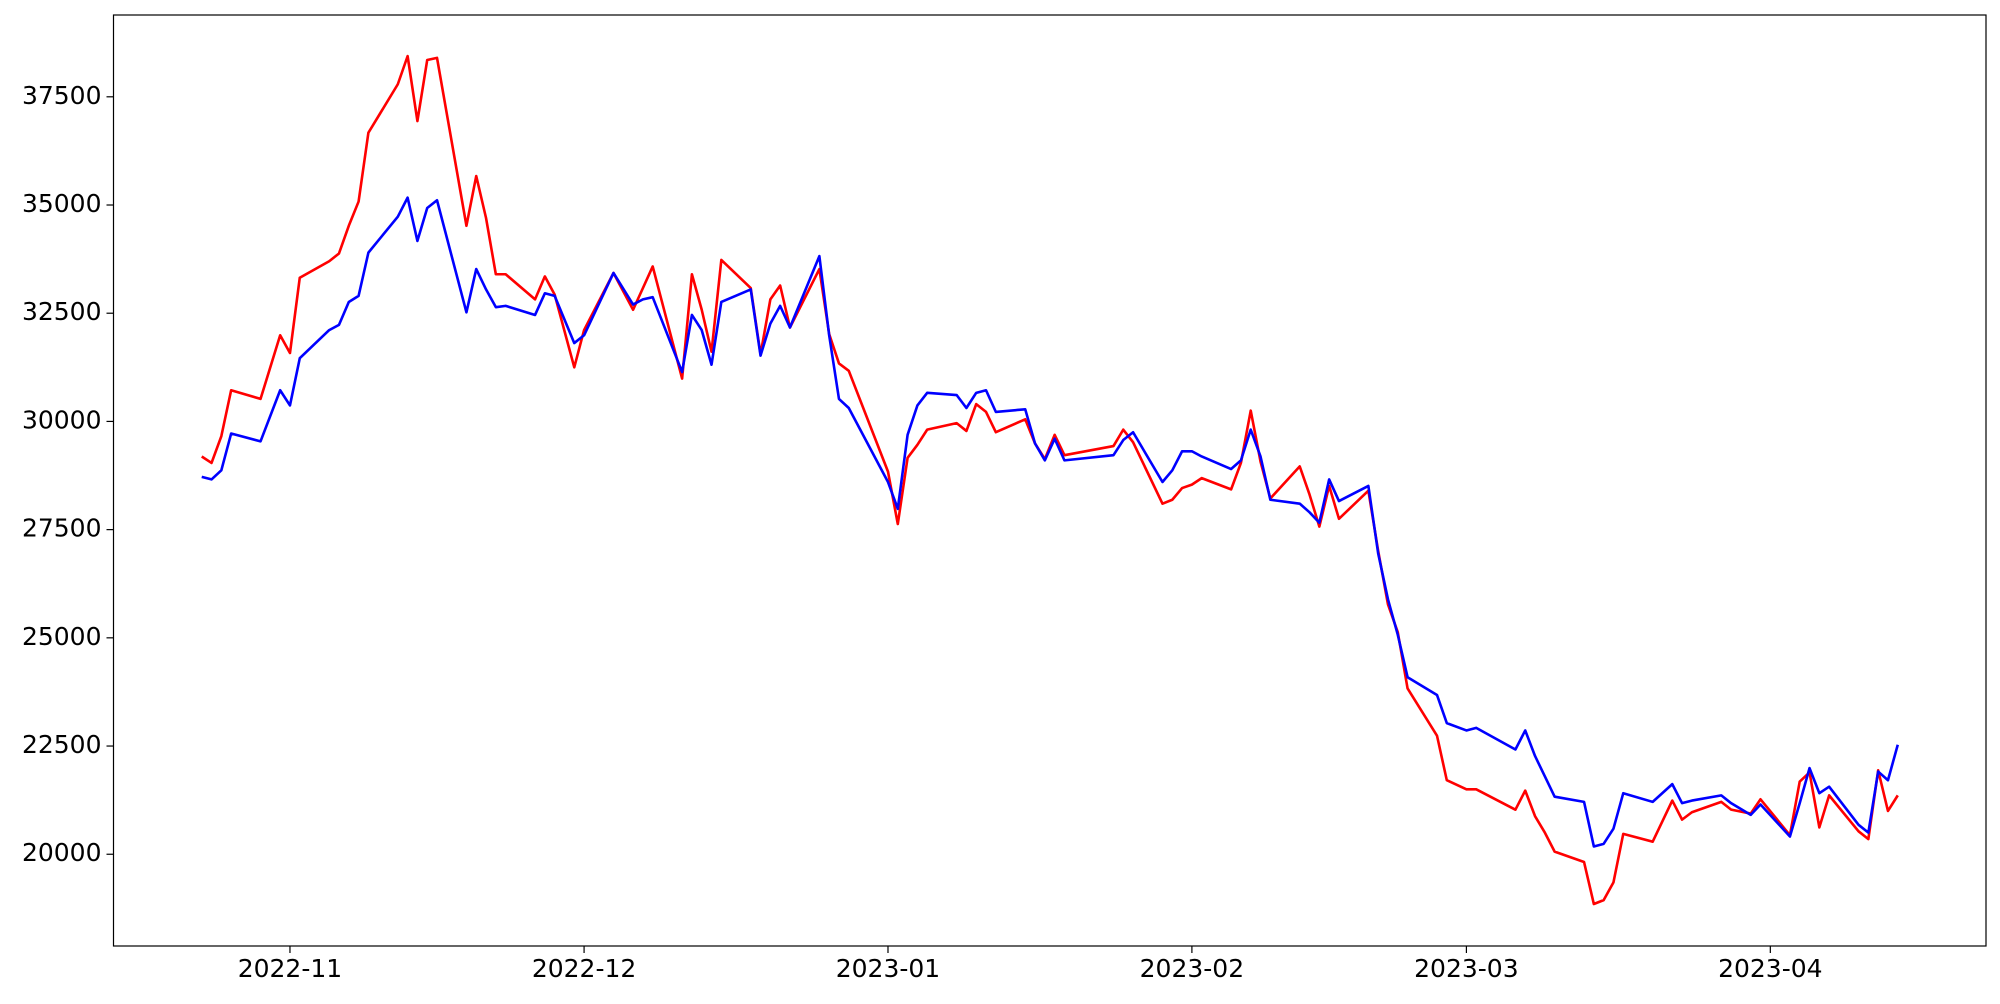 The width and height of the screenshot is (2000, 1004). I want to click on x-tick-label: 2023-04, so click(1770, 968).